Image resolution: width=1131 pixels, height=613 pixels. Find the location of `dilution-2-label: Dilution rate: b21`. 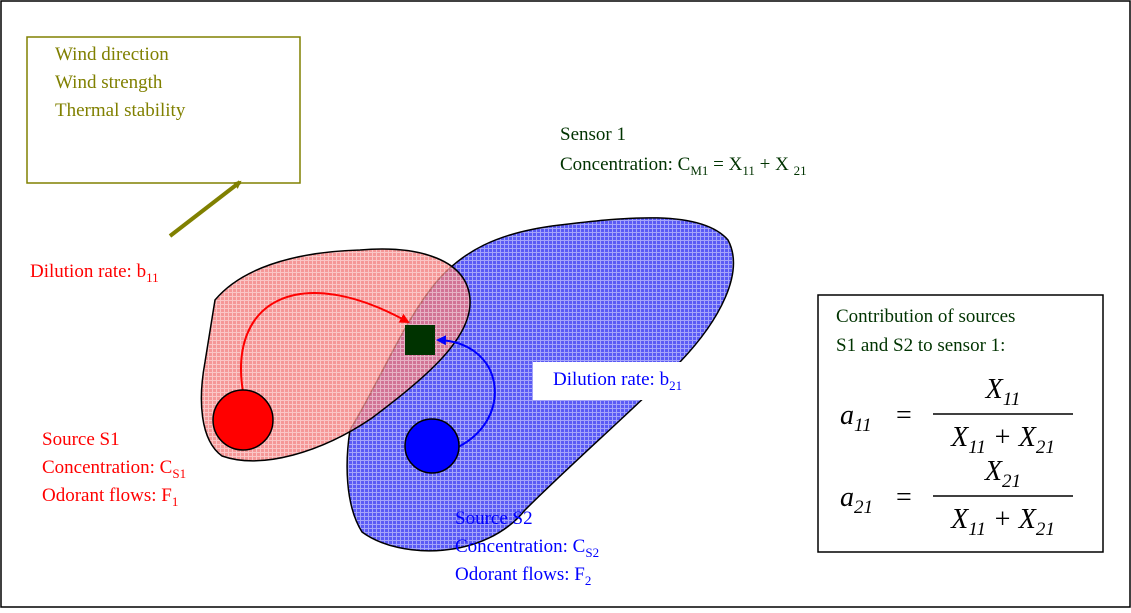

dilution-2-label: Dilution rate: b21 is located at coordinates (617, 381).